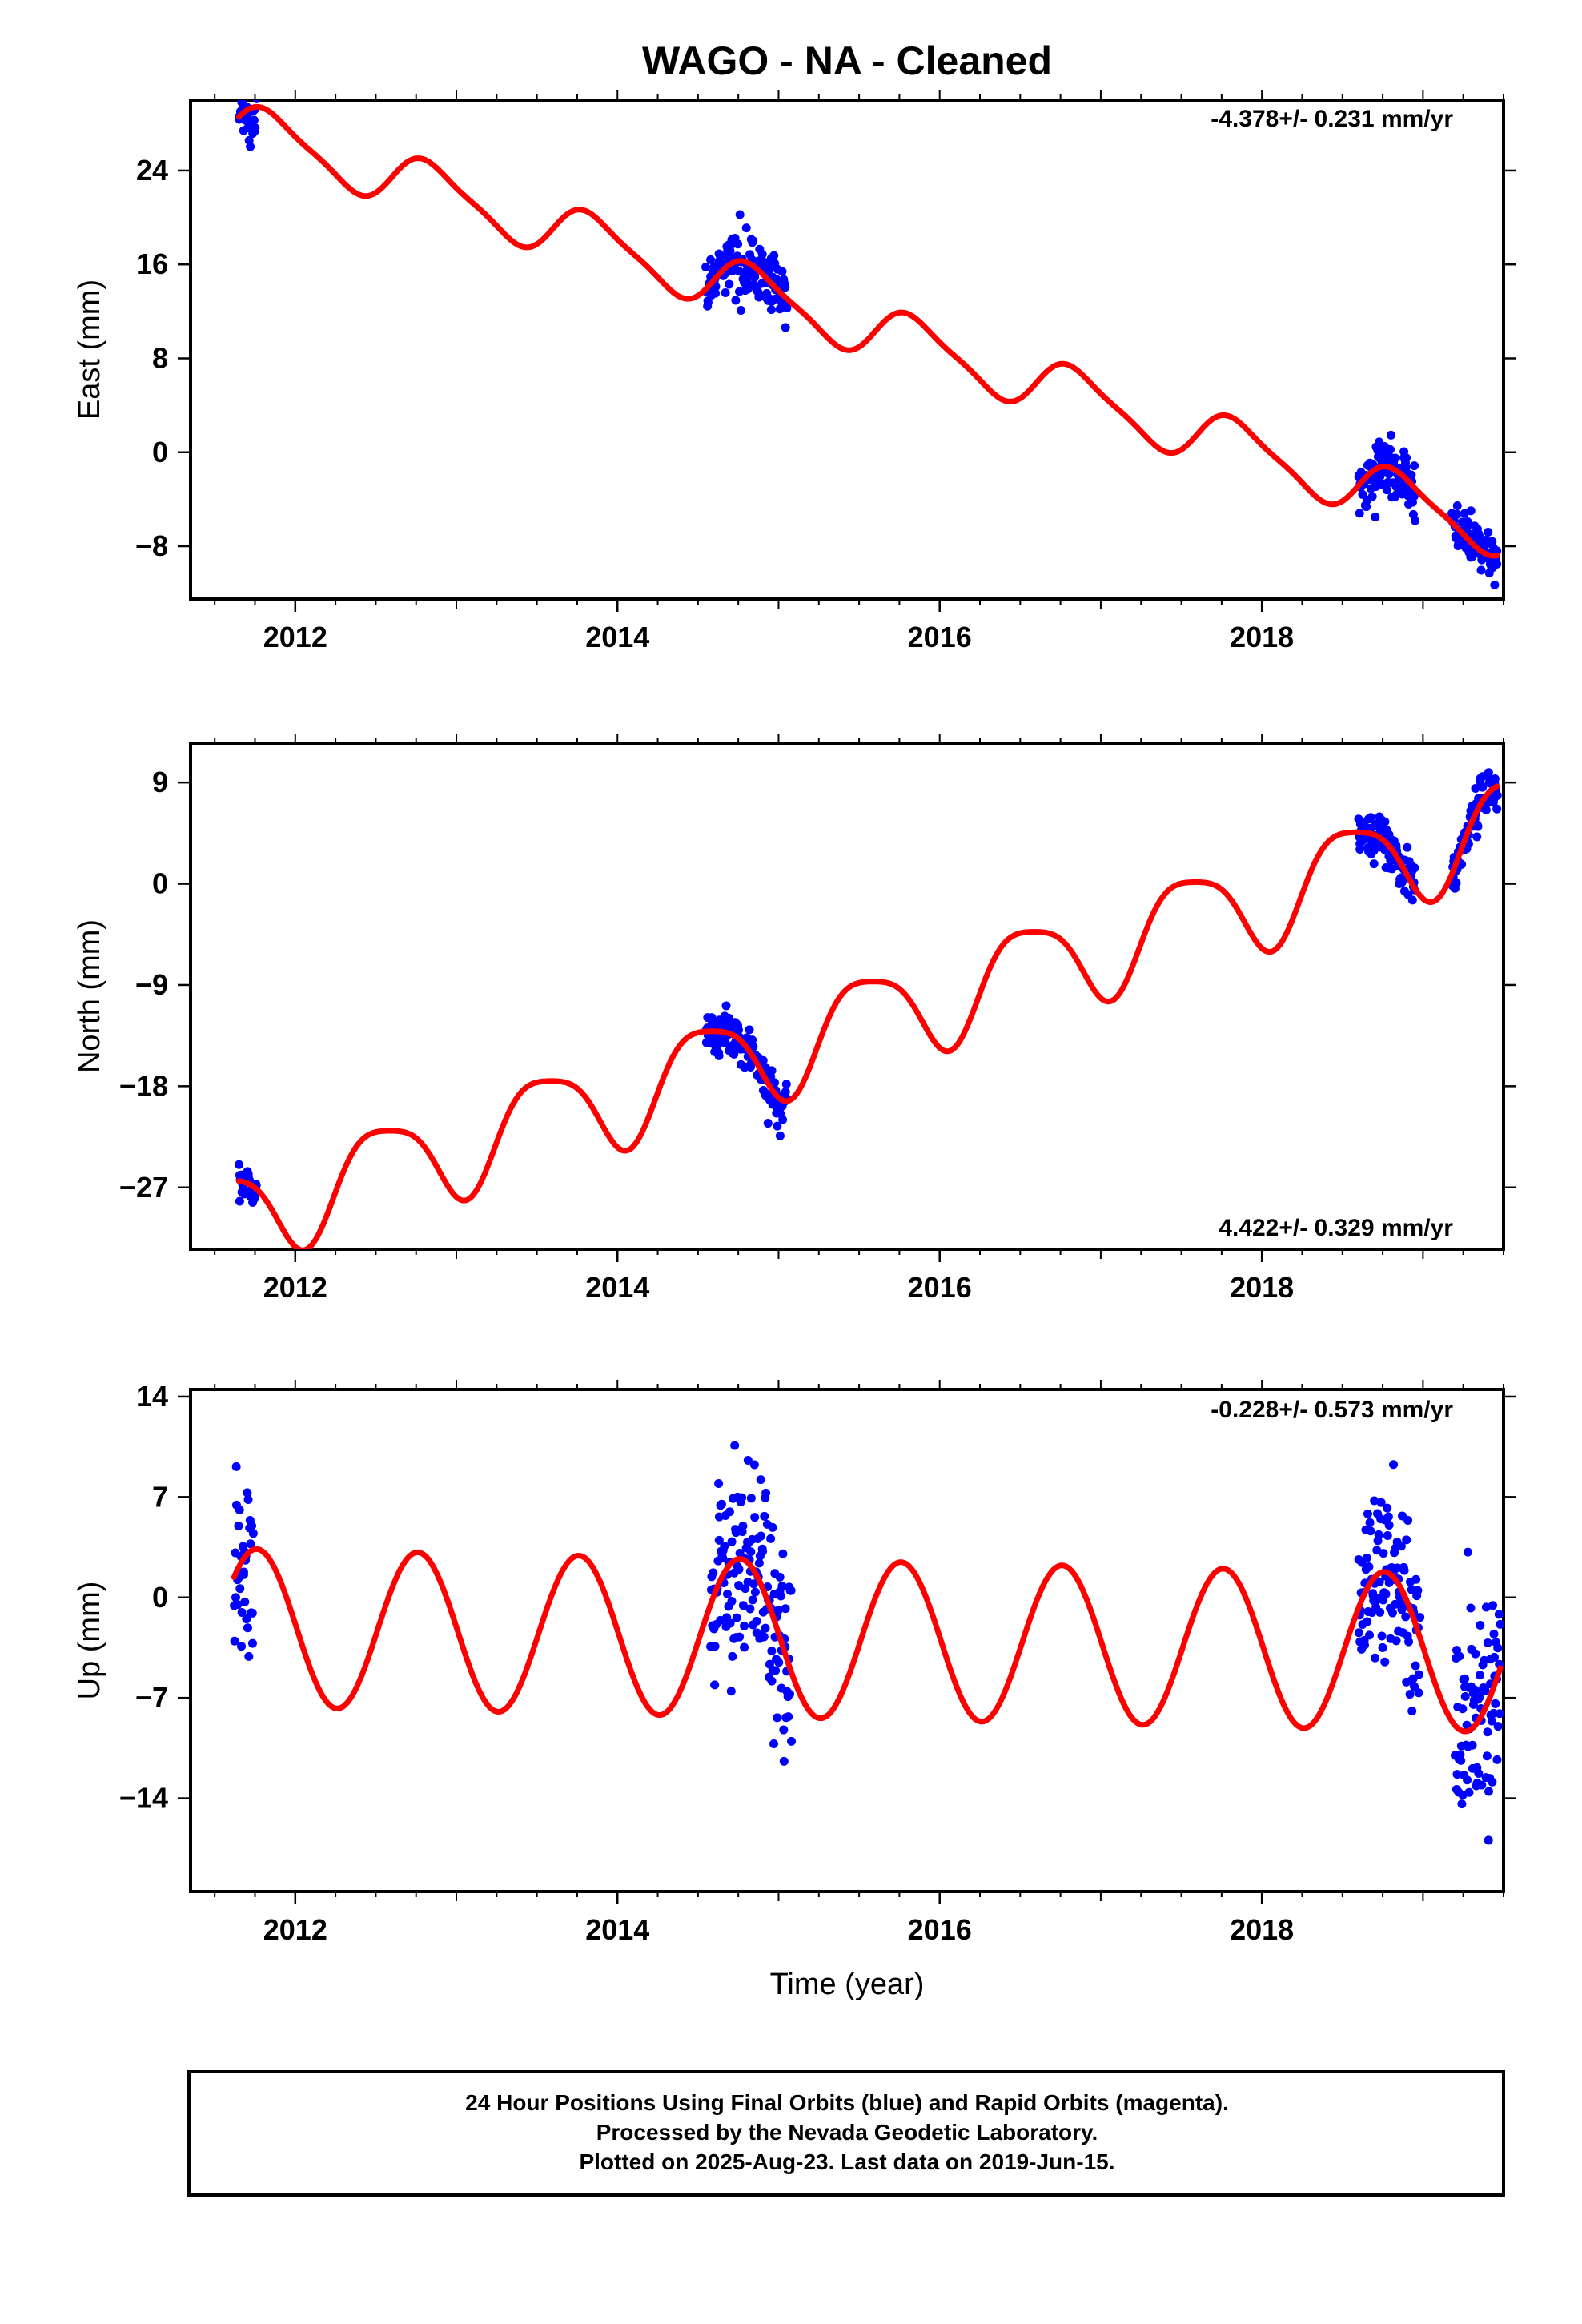 This screenshot has width=1582, height=2324. Describe the element at coordinates (1332, 1410) in the screenshot. I see `rate-annotation: -0.228+/- 0.573 mm/yr` at that location.